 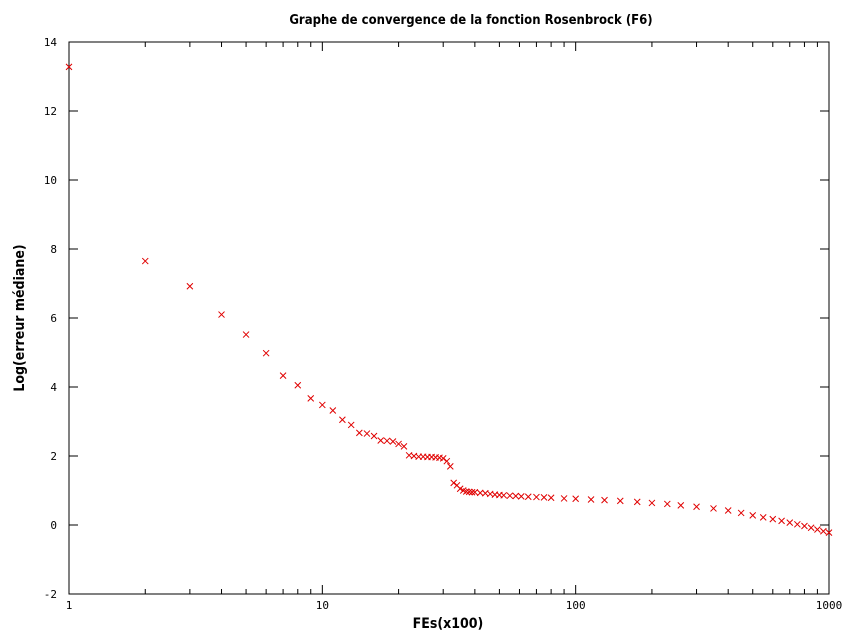 What do you see at coordinates (576, 605) in the screenshot?
I see `x-tick-label: 100` at bounding box center [576, 605].